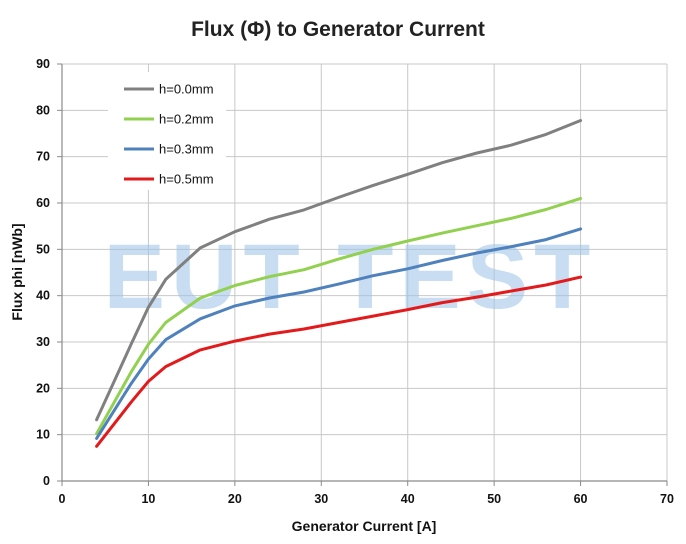  Describe the element at coordinates (43, 435) in the screenshot. I see `y-tick-label: 10` at that location.